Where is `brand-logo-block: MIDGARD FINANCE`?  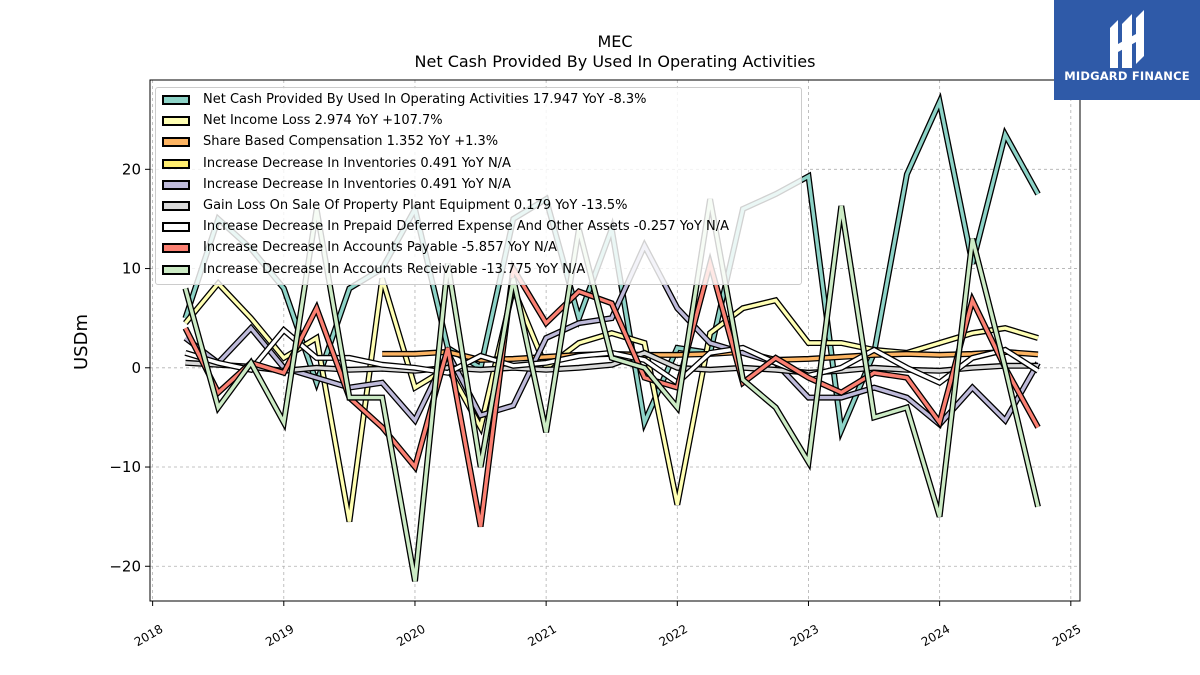
brand-logo-block: MIDGARD FINANCE is located at coordinates (1127, 50).